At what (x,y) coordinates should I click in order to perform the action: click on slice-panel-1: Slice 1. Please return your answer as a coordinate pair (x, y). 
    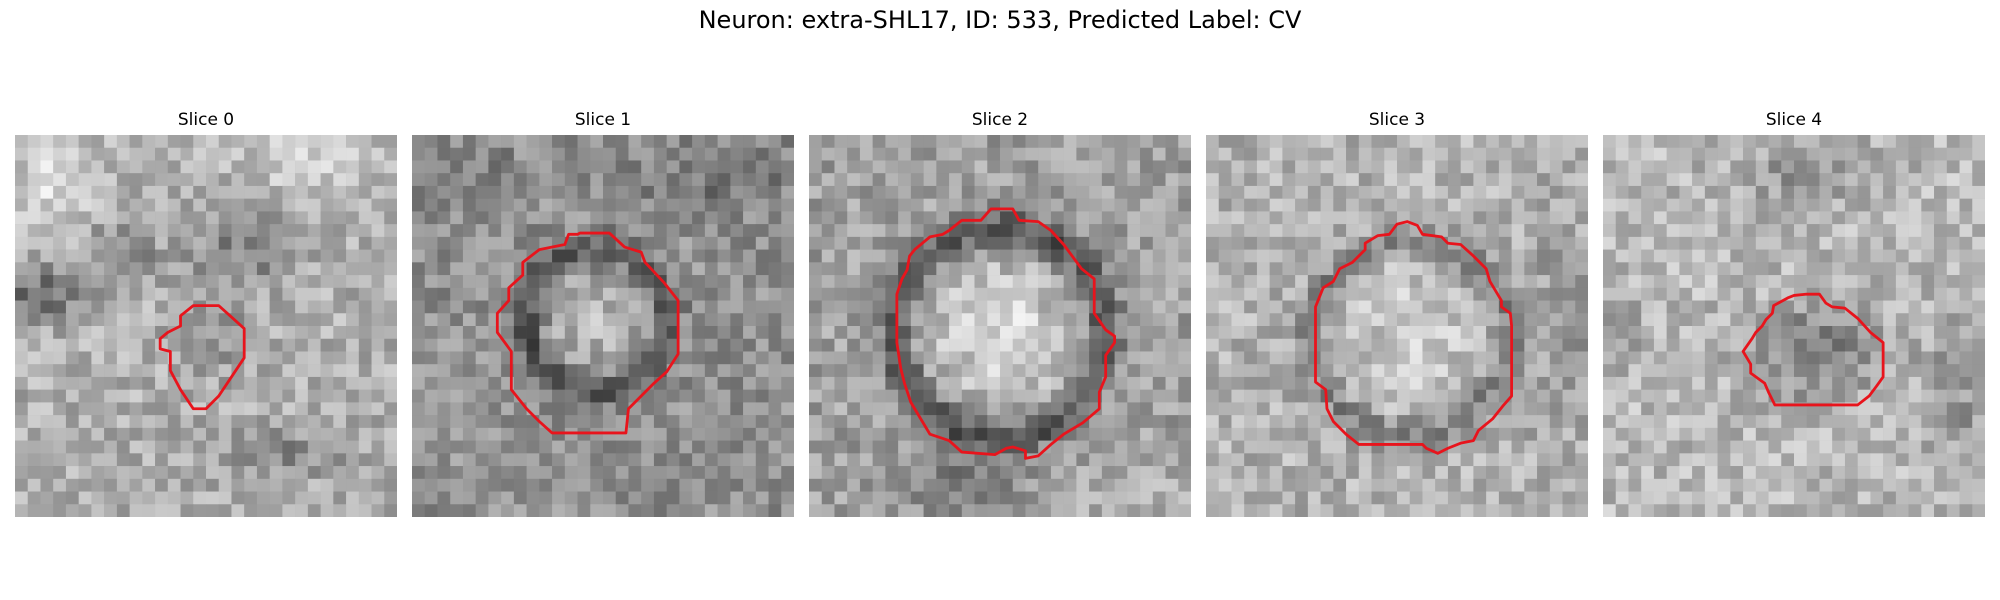
    Looking at the image, I should click on (603, 312).